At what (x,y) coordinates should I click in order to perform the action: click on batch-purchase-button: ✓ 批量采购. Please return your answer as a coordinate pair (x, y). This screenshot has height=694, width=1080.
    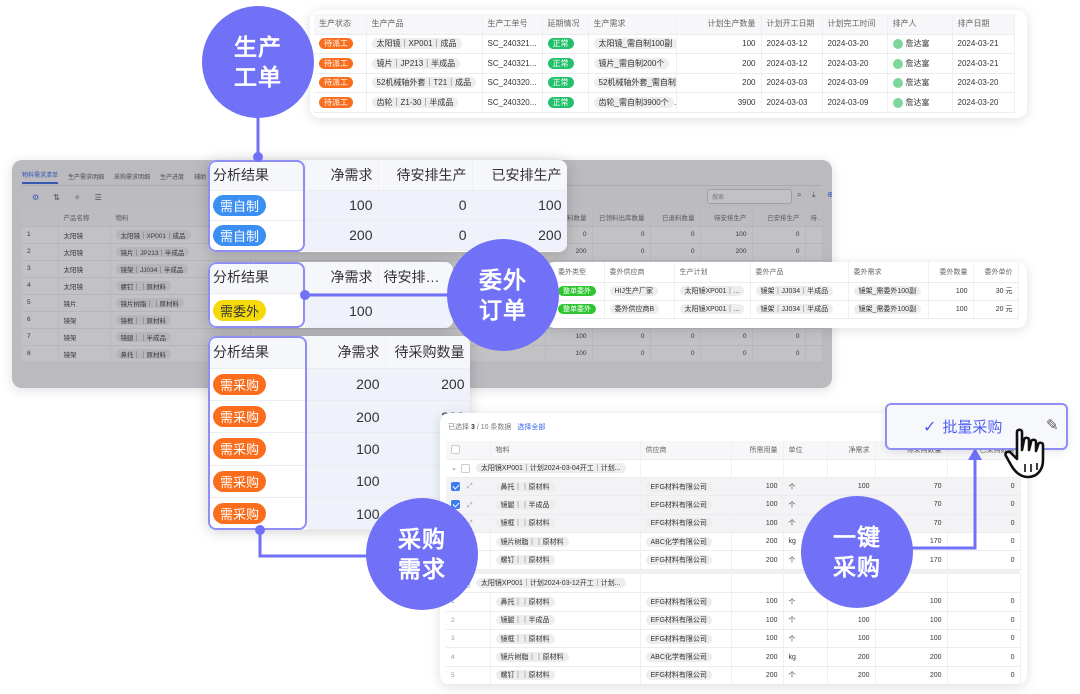
    Looking at the image, I should click on (976, 426).